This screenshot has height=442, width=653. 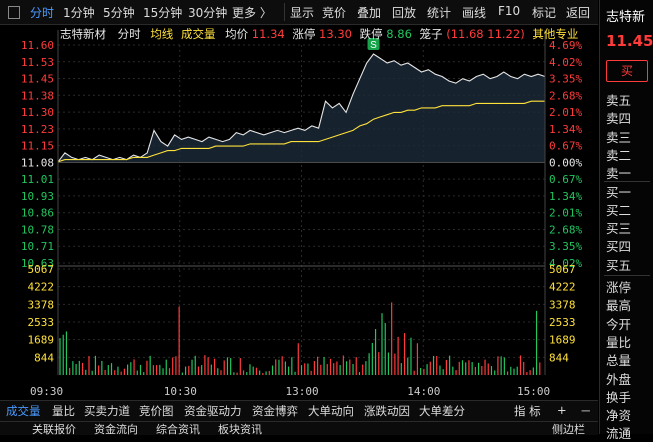 What do you see at coordinates (198, 34) in the screenshot?
I see `volume-label: 成交量` at bounding box center [198, 34].